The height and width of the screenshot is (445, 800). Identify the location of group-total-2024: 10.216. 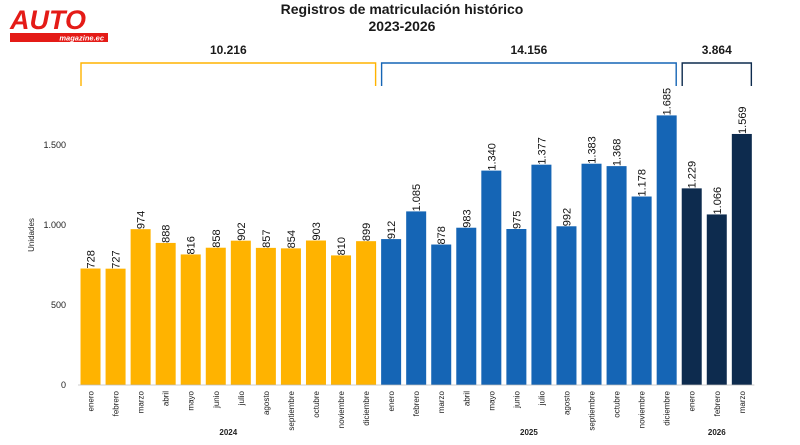
(228, 50).